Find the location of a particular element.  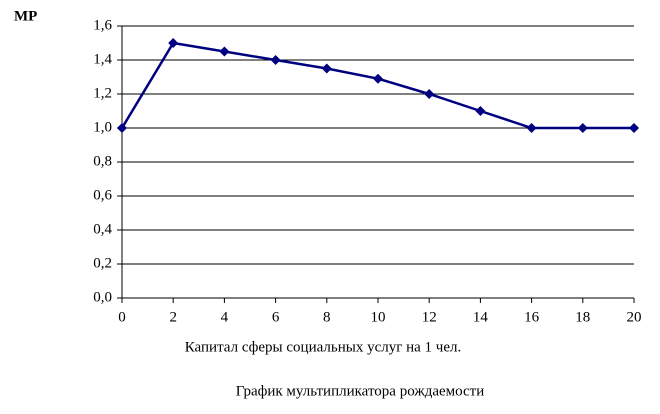

chart-title: График мультипликатора рождаемости is located at coordinates (360, 391).